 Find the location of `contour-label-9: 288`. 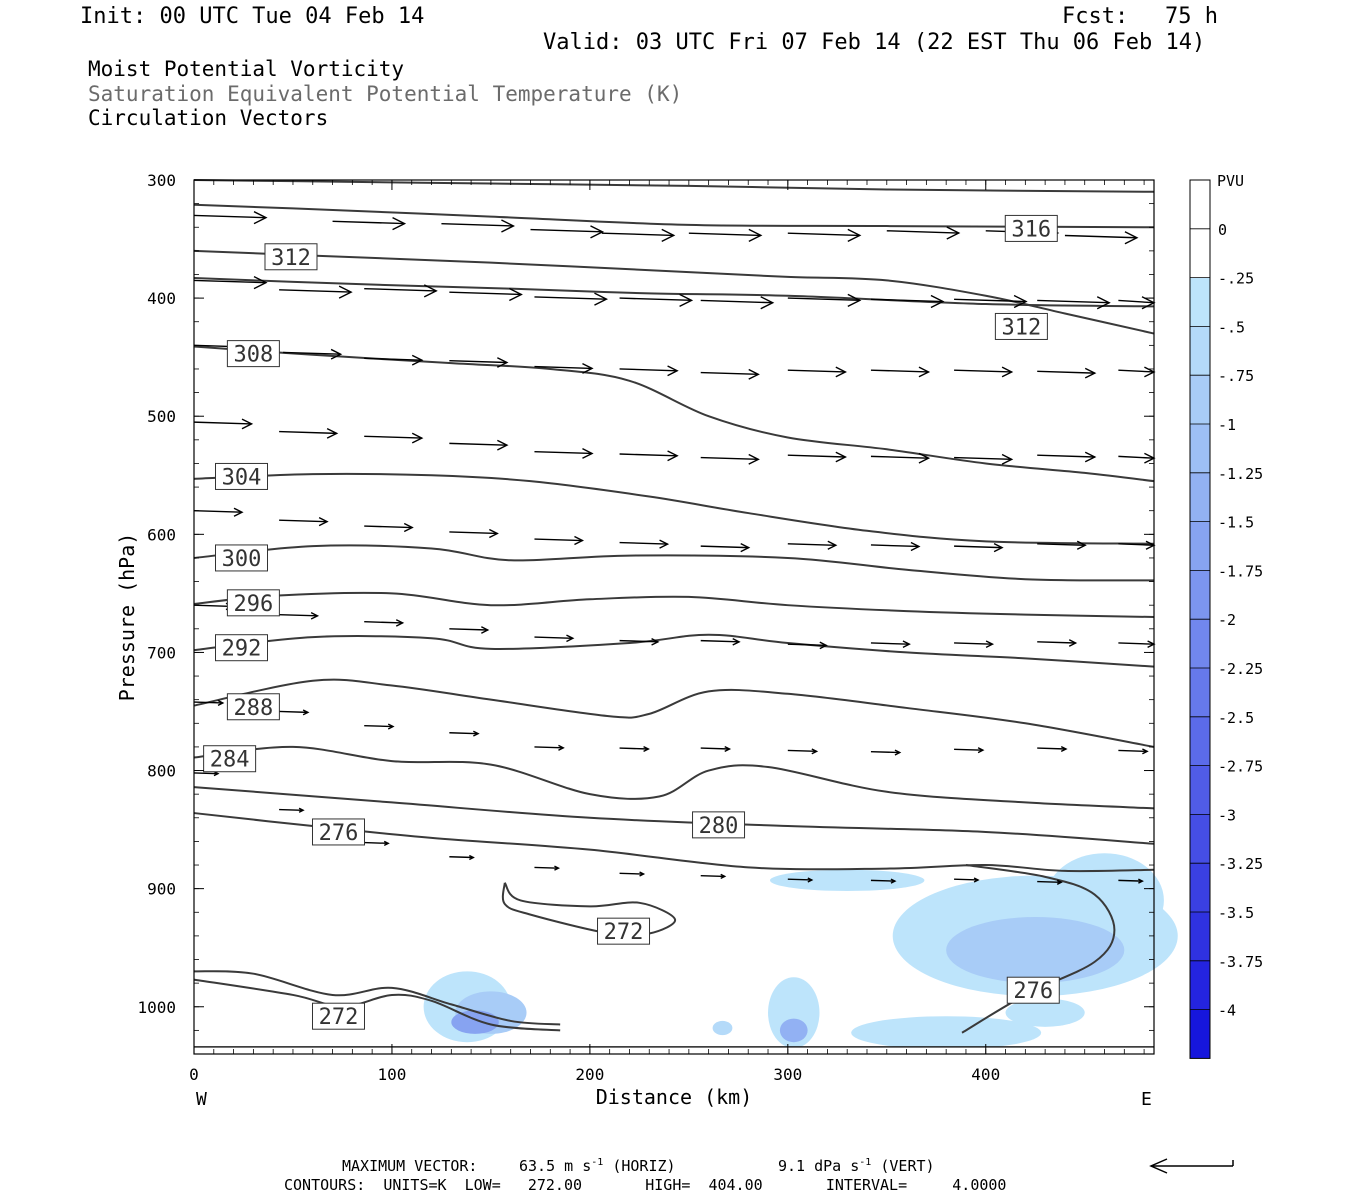

contour-label-9: 288 is located at coordinates (254, 708).